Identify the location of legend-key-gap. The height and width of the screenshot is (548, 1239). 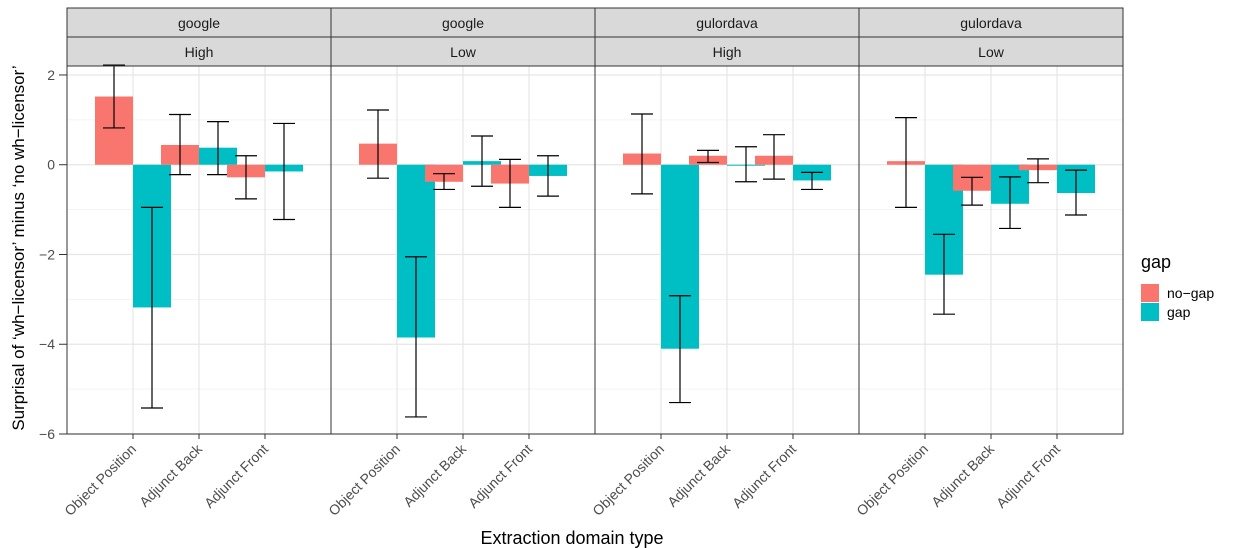
(1150, 312).